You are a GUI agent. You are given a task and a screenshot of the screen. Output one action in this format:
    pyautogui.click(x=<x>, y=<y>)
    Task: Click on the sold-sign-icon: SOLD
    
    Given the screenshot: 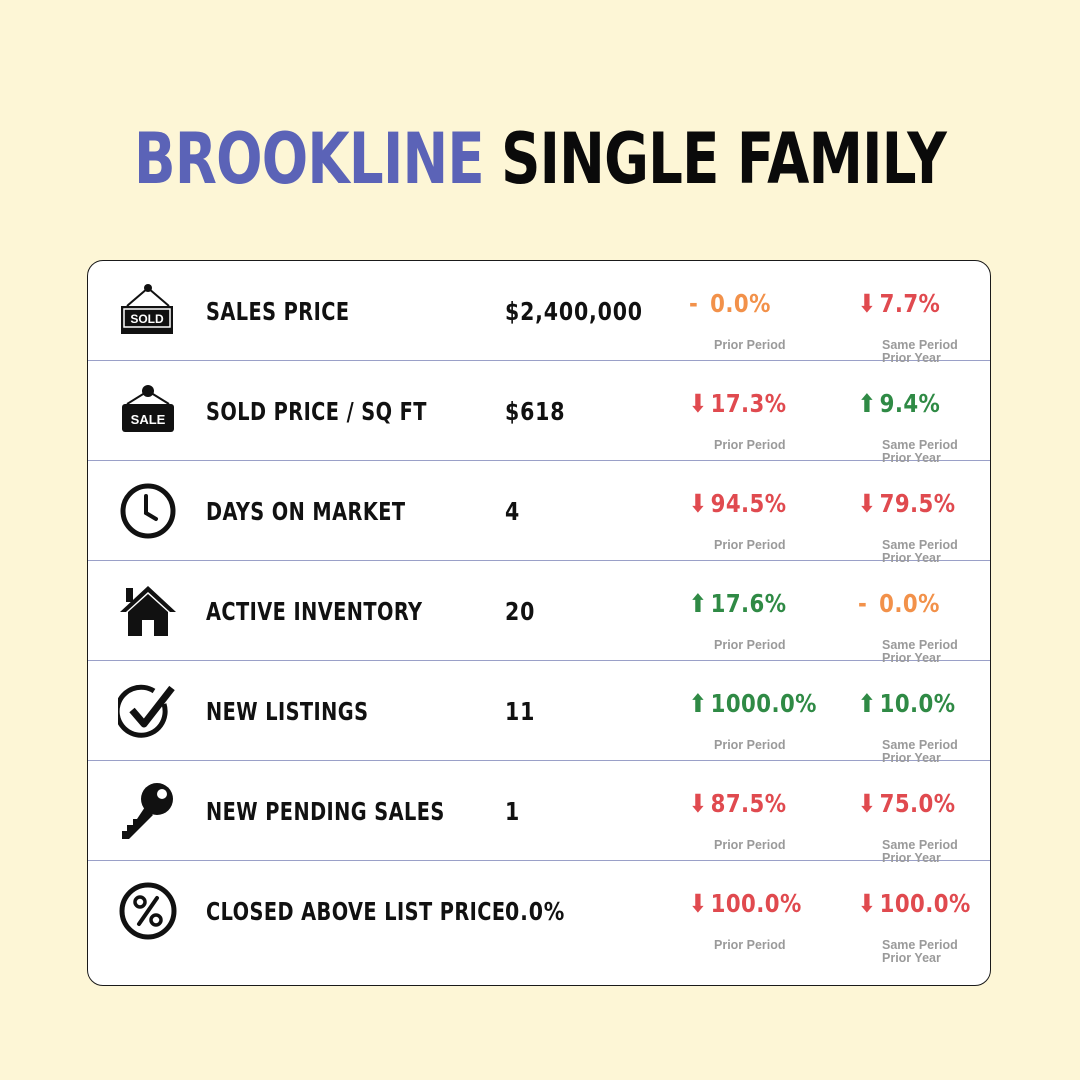 What is the action you would take?
    pyautogui.click(x=148, y=311)
    